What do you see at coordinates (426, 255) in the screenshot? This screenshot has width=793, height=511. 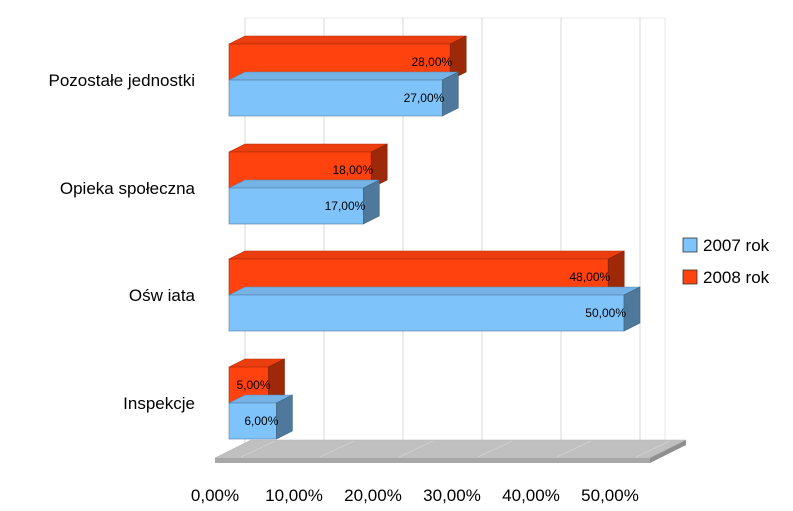 I see `bar-2008-rok-osw-iata-top` at bounding box center [426, 255].